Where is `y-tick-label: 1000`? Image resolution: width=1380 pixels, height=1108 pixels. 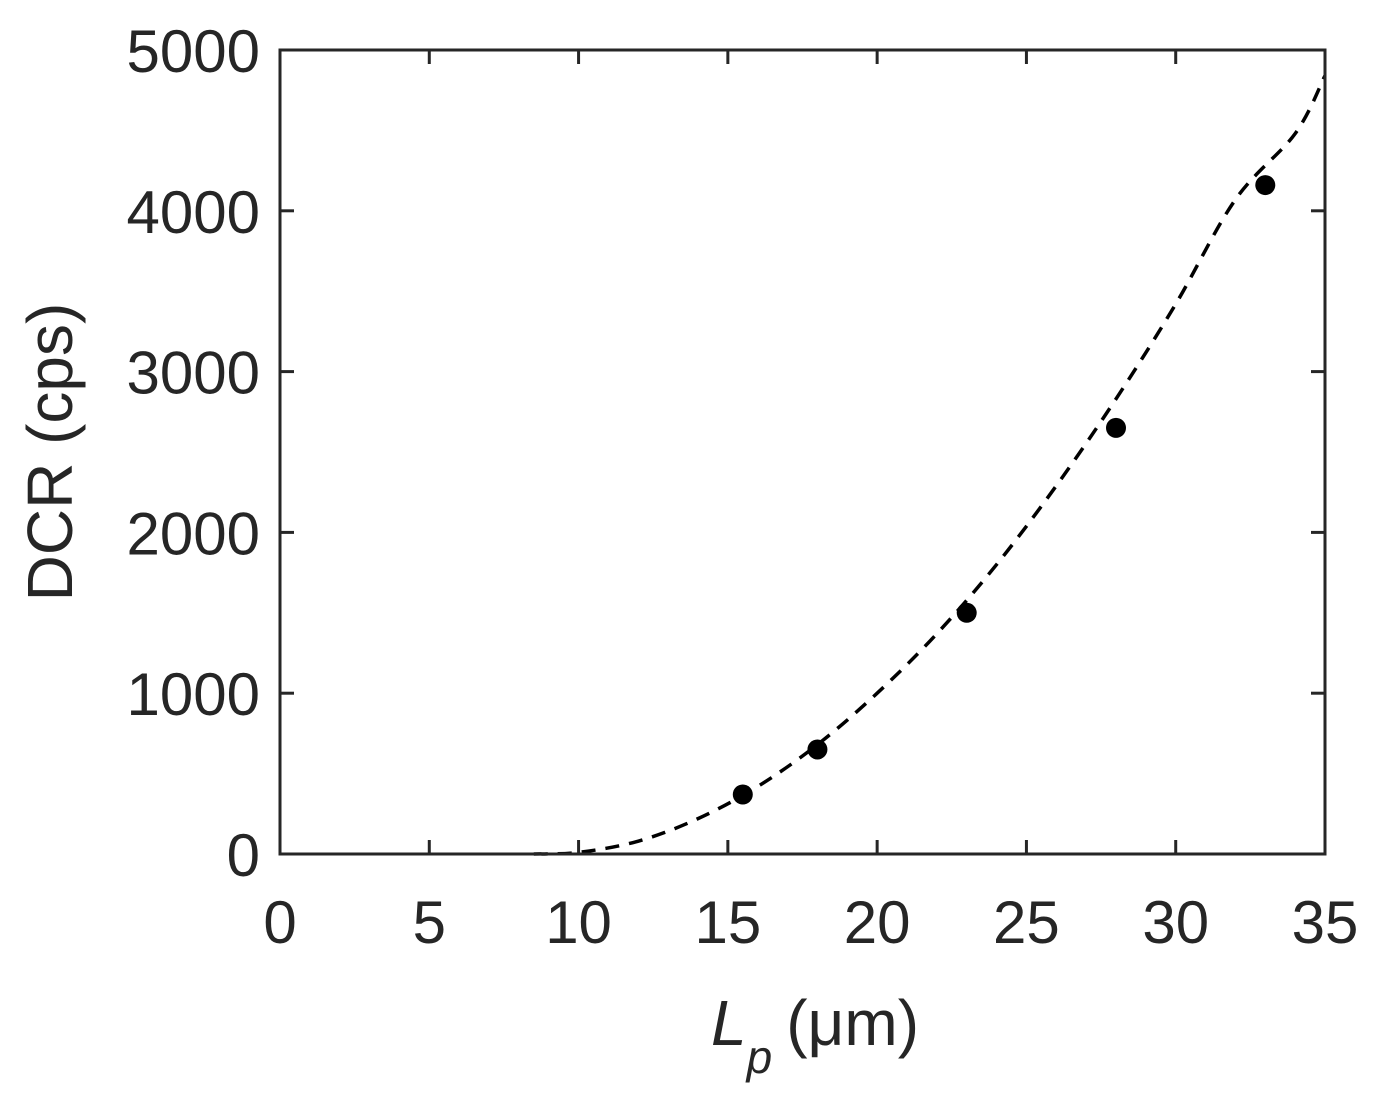
y-tick-label: 1000 is located at coordinates (193, 694).